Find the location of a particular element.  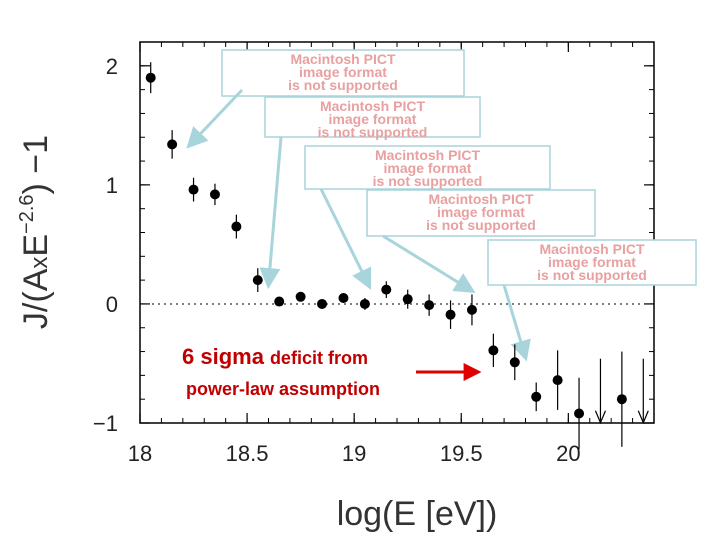

y-tick-label: −1 is located at coordinates (105, 423).